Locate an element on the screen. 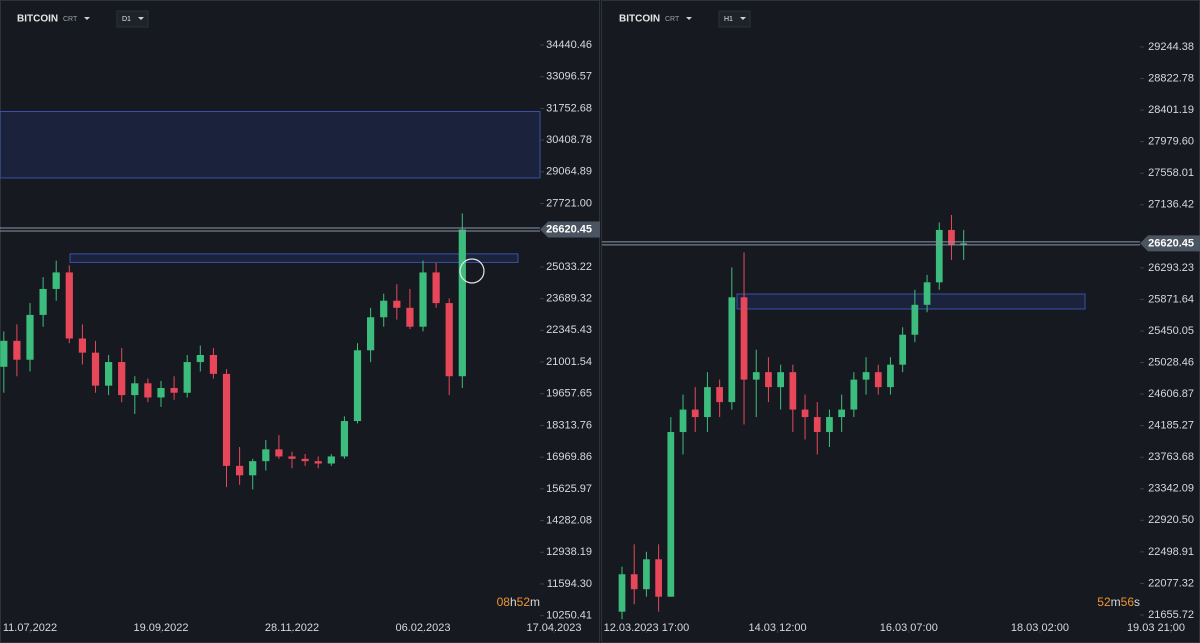 The width and height of the screenshot is (1200, 643). y-tick-label: 10250.41 is located at coordinates (569, 616).